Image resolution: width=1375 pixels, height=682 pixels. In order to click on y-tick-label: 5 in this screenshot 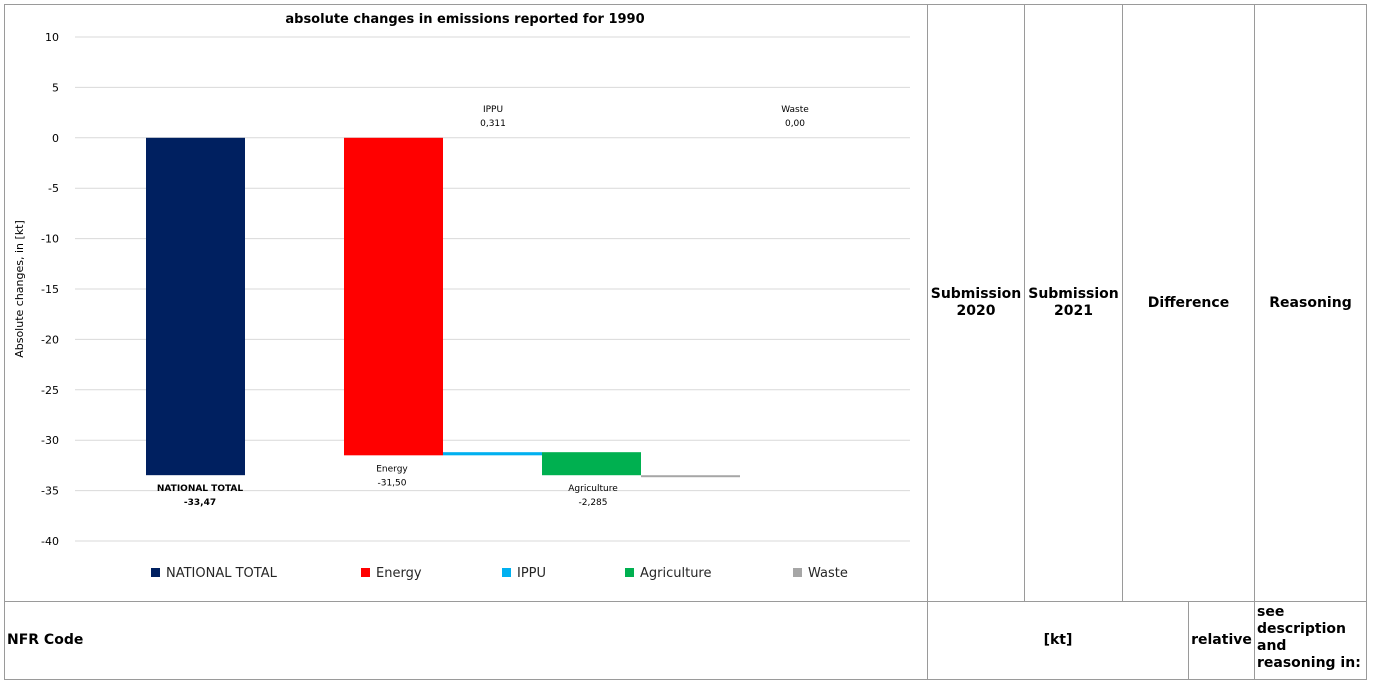, I will do `click(55, 87)`.